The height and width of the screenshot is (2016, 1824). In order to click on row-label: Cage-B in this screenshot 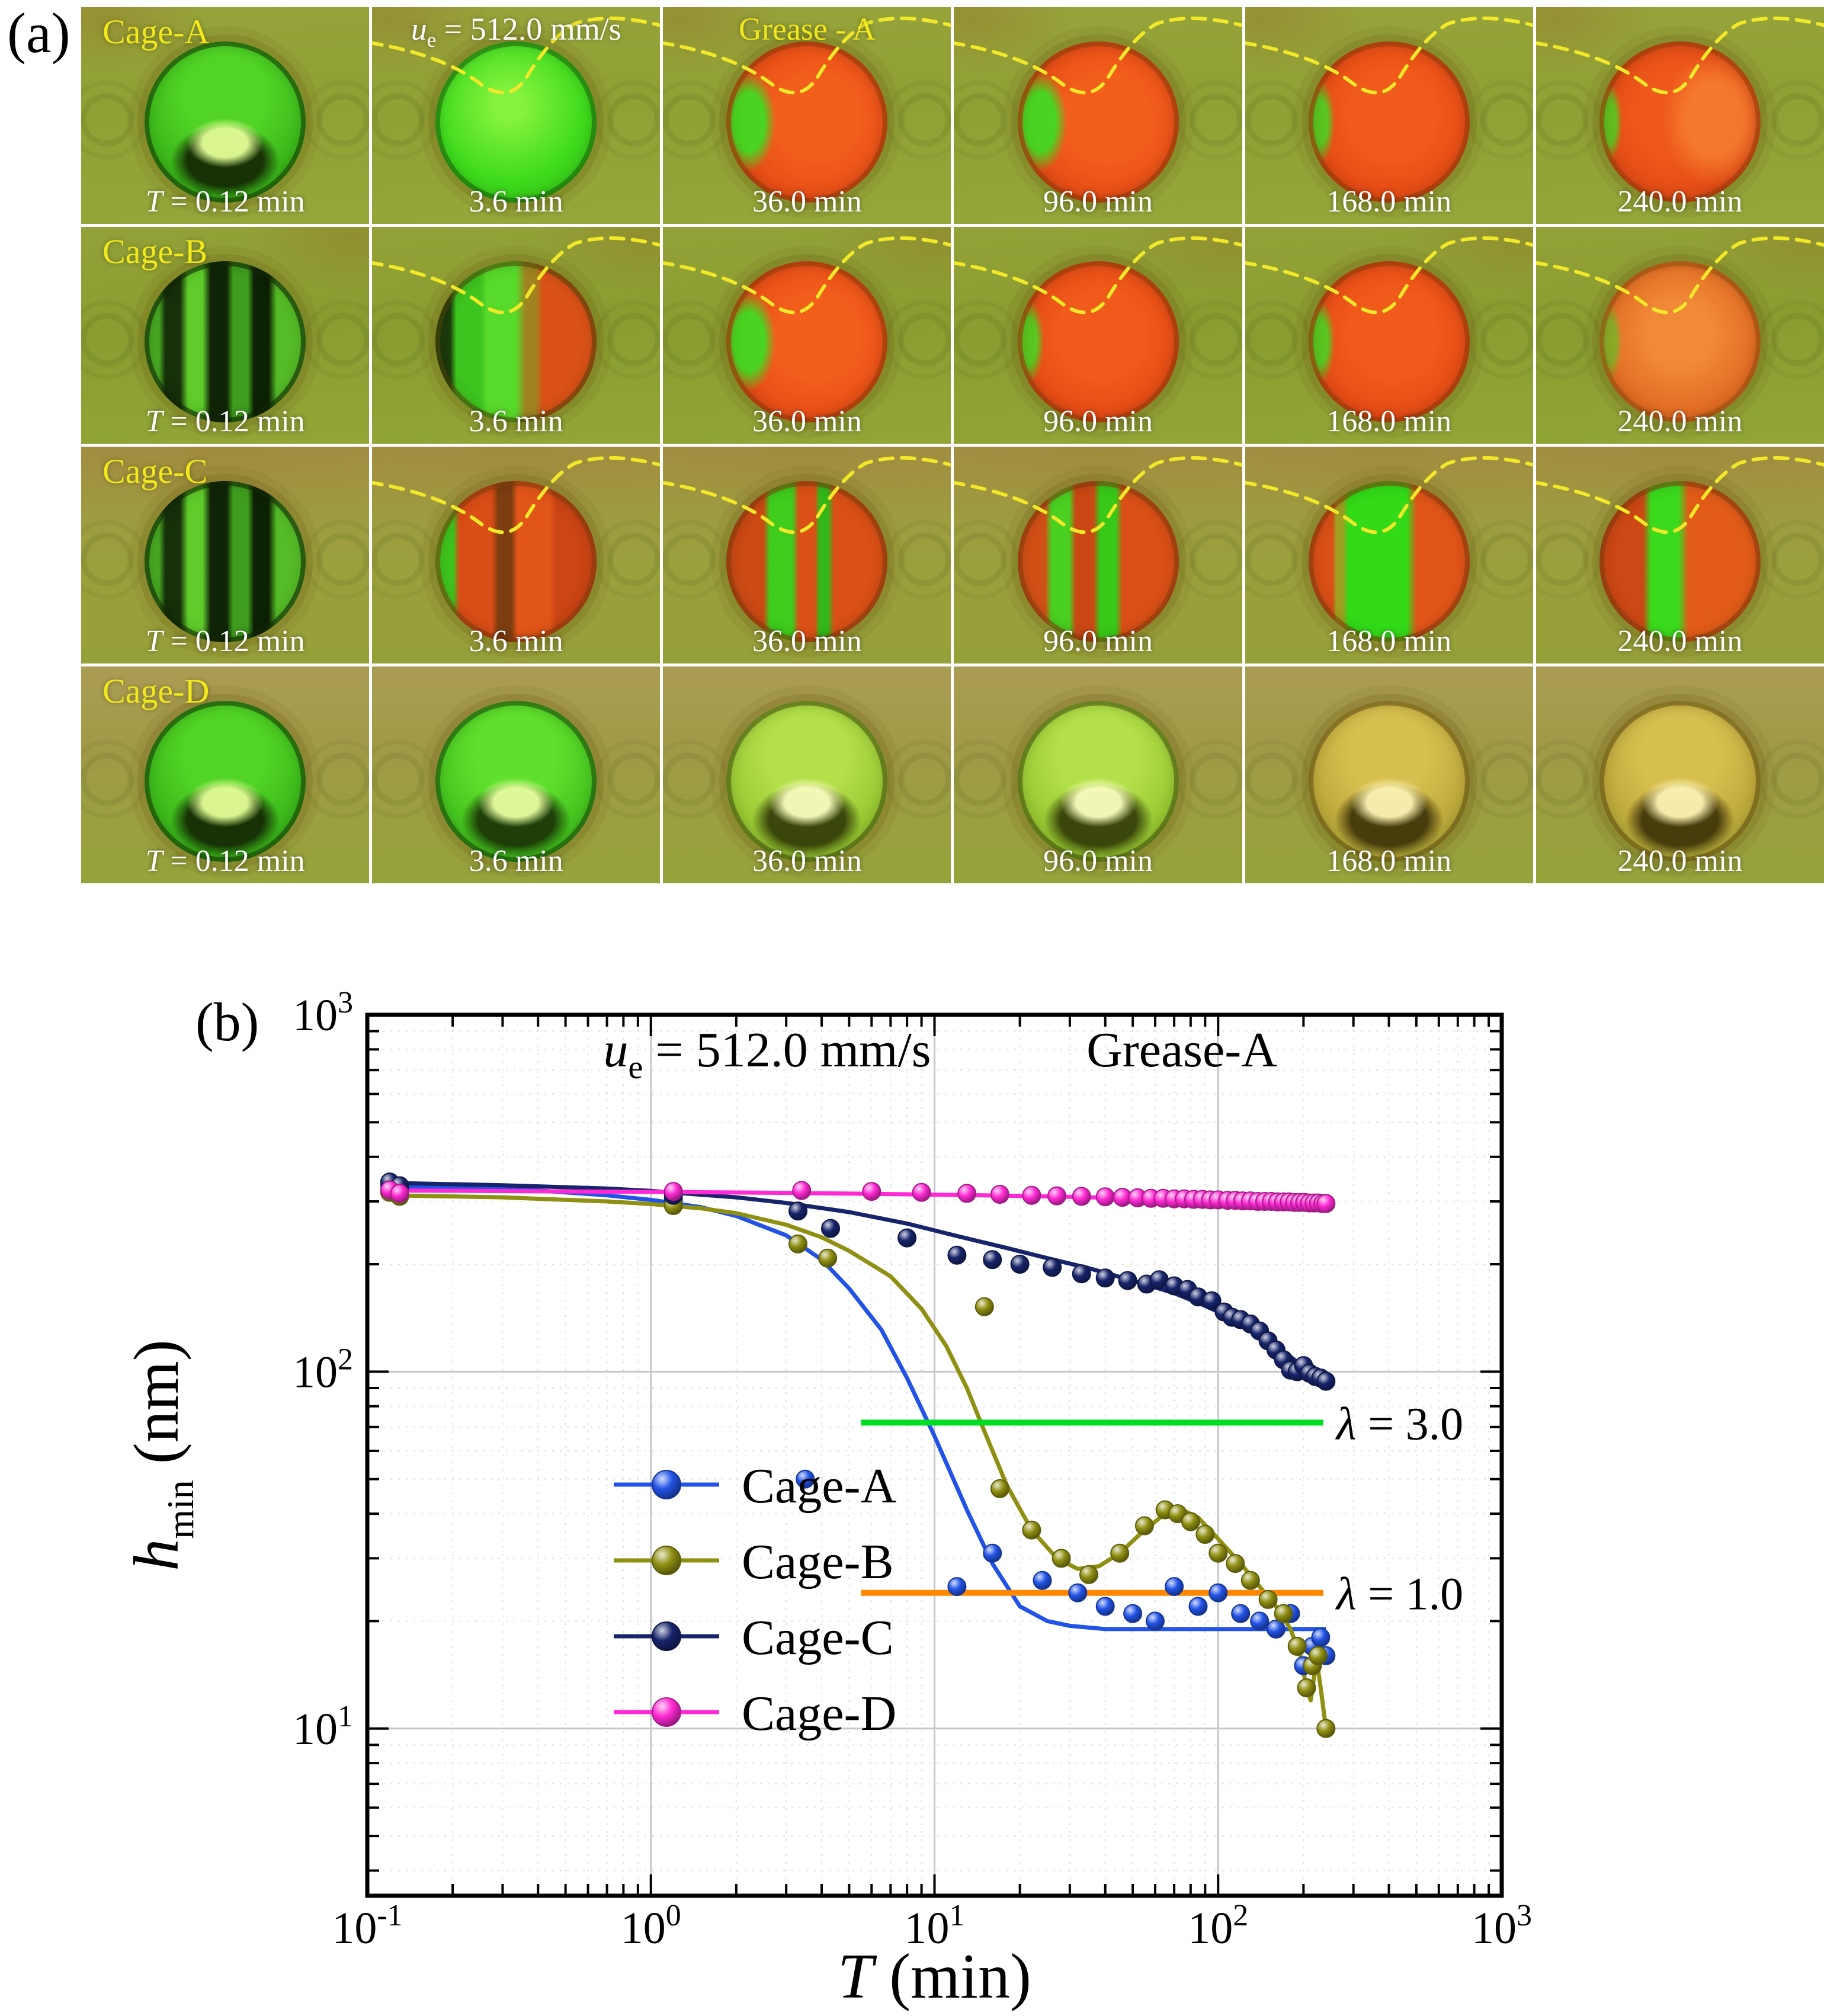, I will do `click(155, 251)`.